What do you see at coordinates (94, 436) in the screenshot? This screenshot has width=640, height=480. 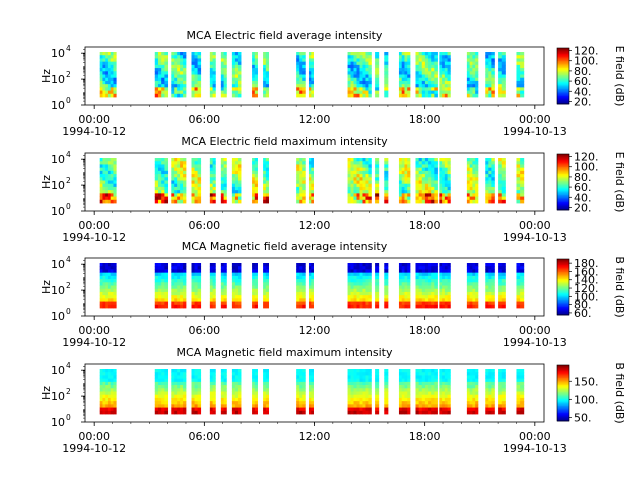 I see `x-tick-label: 00:00` at bounding box center [94, 436].